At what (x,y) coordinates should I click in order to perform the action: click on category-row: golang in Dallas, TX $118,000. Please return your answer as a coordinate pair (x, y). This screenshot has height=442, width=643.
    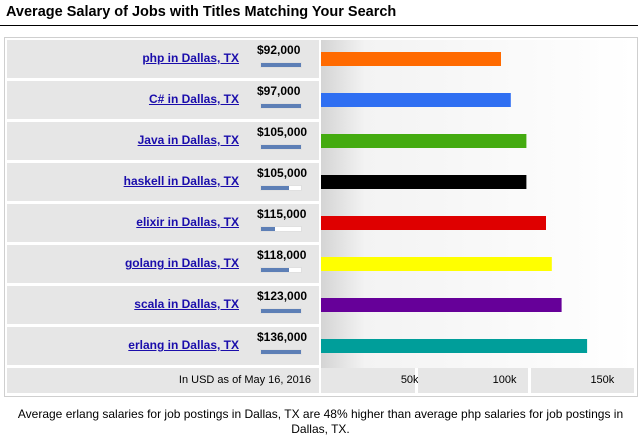
    Looking at the image, I should click on (163, 264).